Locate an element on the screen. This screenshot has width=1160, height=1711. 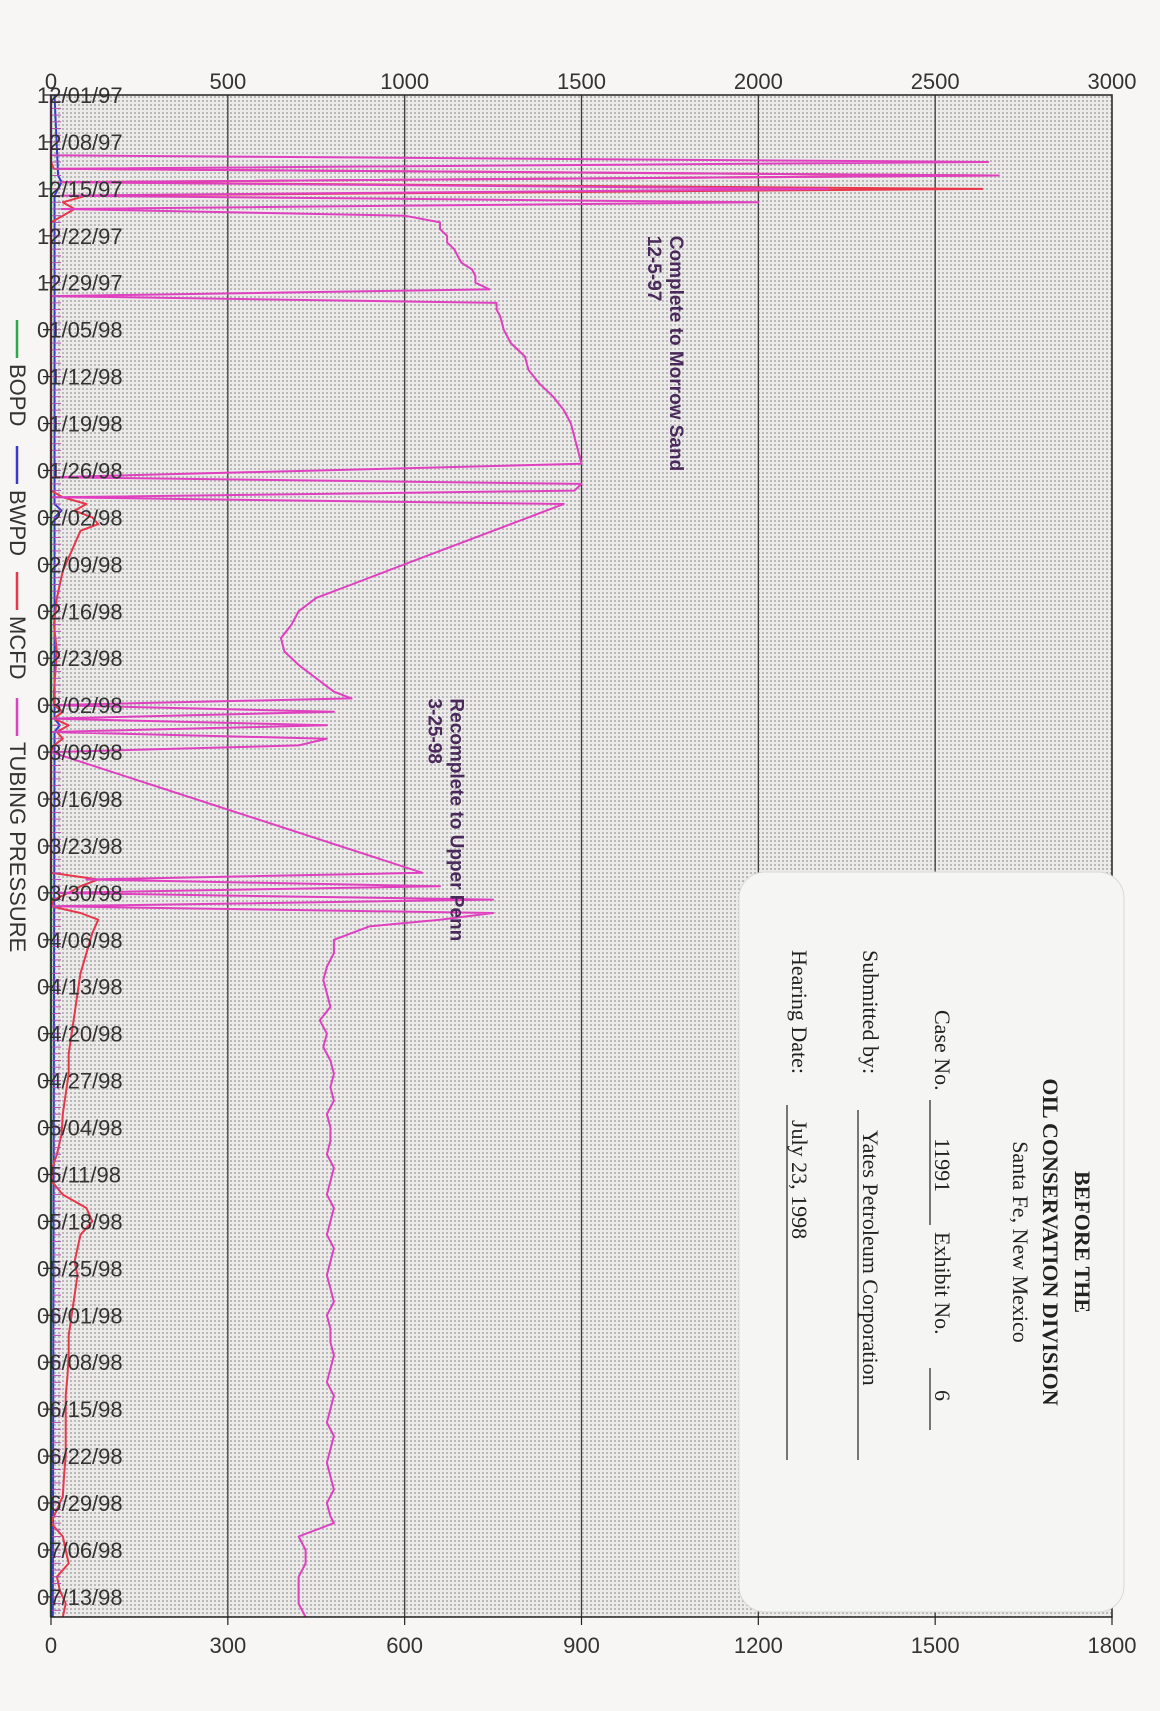
exhibit-no-label: Exhibit No. is located at coordinates (942, 1283).